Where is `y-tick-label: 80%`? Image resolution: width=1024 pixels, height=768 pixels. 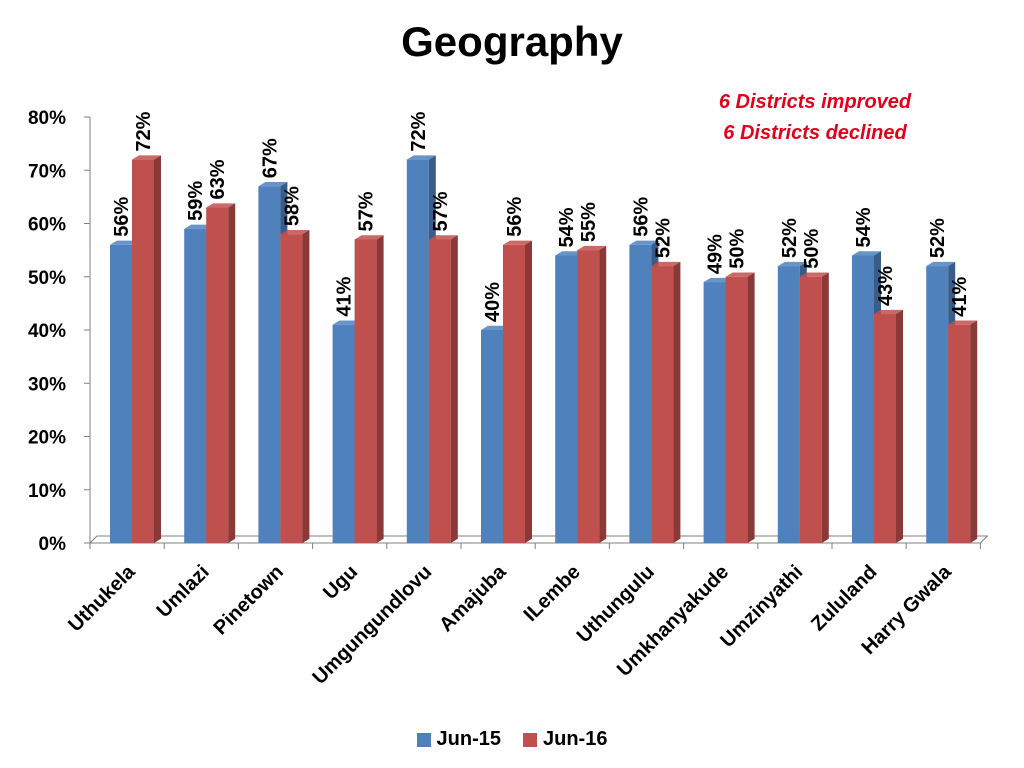 y-tick-label: 80% is located at coordinates (47, 118).